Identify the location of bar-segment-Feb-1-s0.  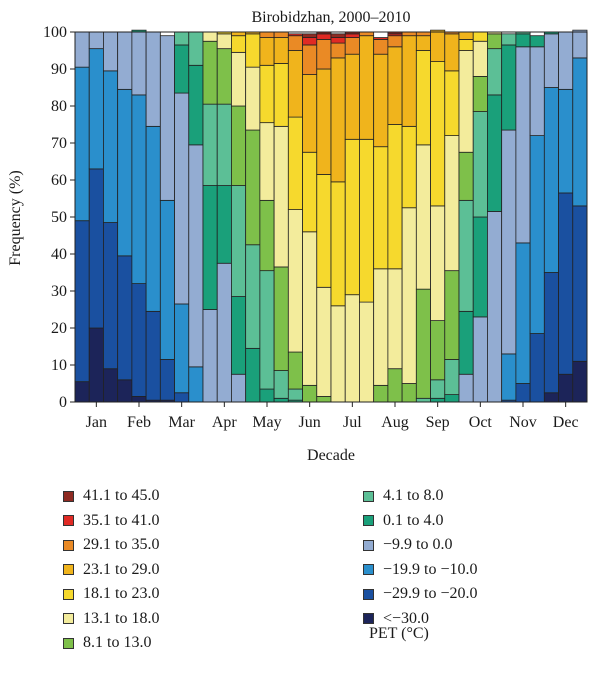
(125, 391).